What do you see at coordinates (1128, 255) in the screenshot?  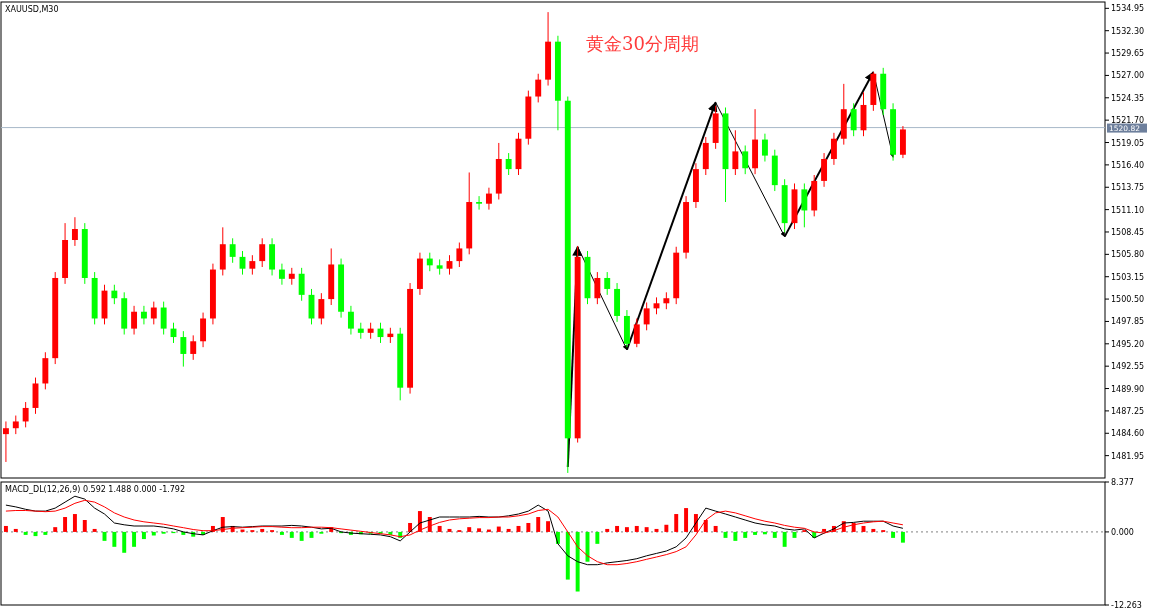 I see `y-tick-label: 1505.80` at bounding box center [1128, 255].